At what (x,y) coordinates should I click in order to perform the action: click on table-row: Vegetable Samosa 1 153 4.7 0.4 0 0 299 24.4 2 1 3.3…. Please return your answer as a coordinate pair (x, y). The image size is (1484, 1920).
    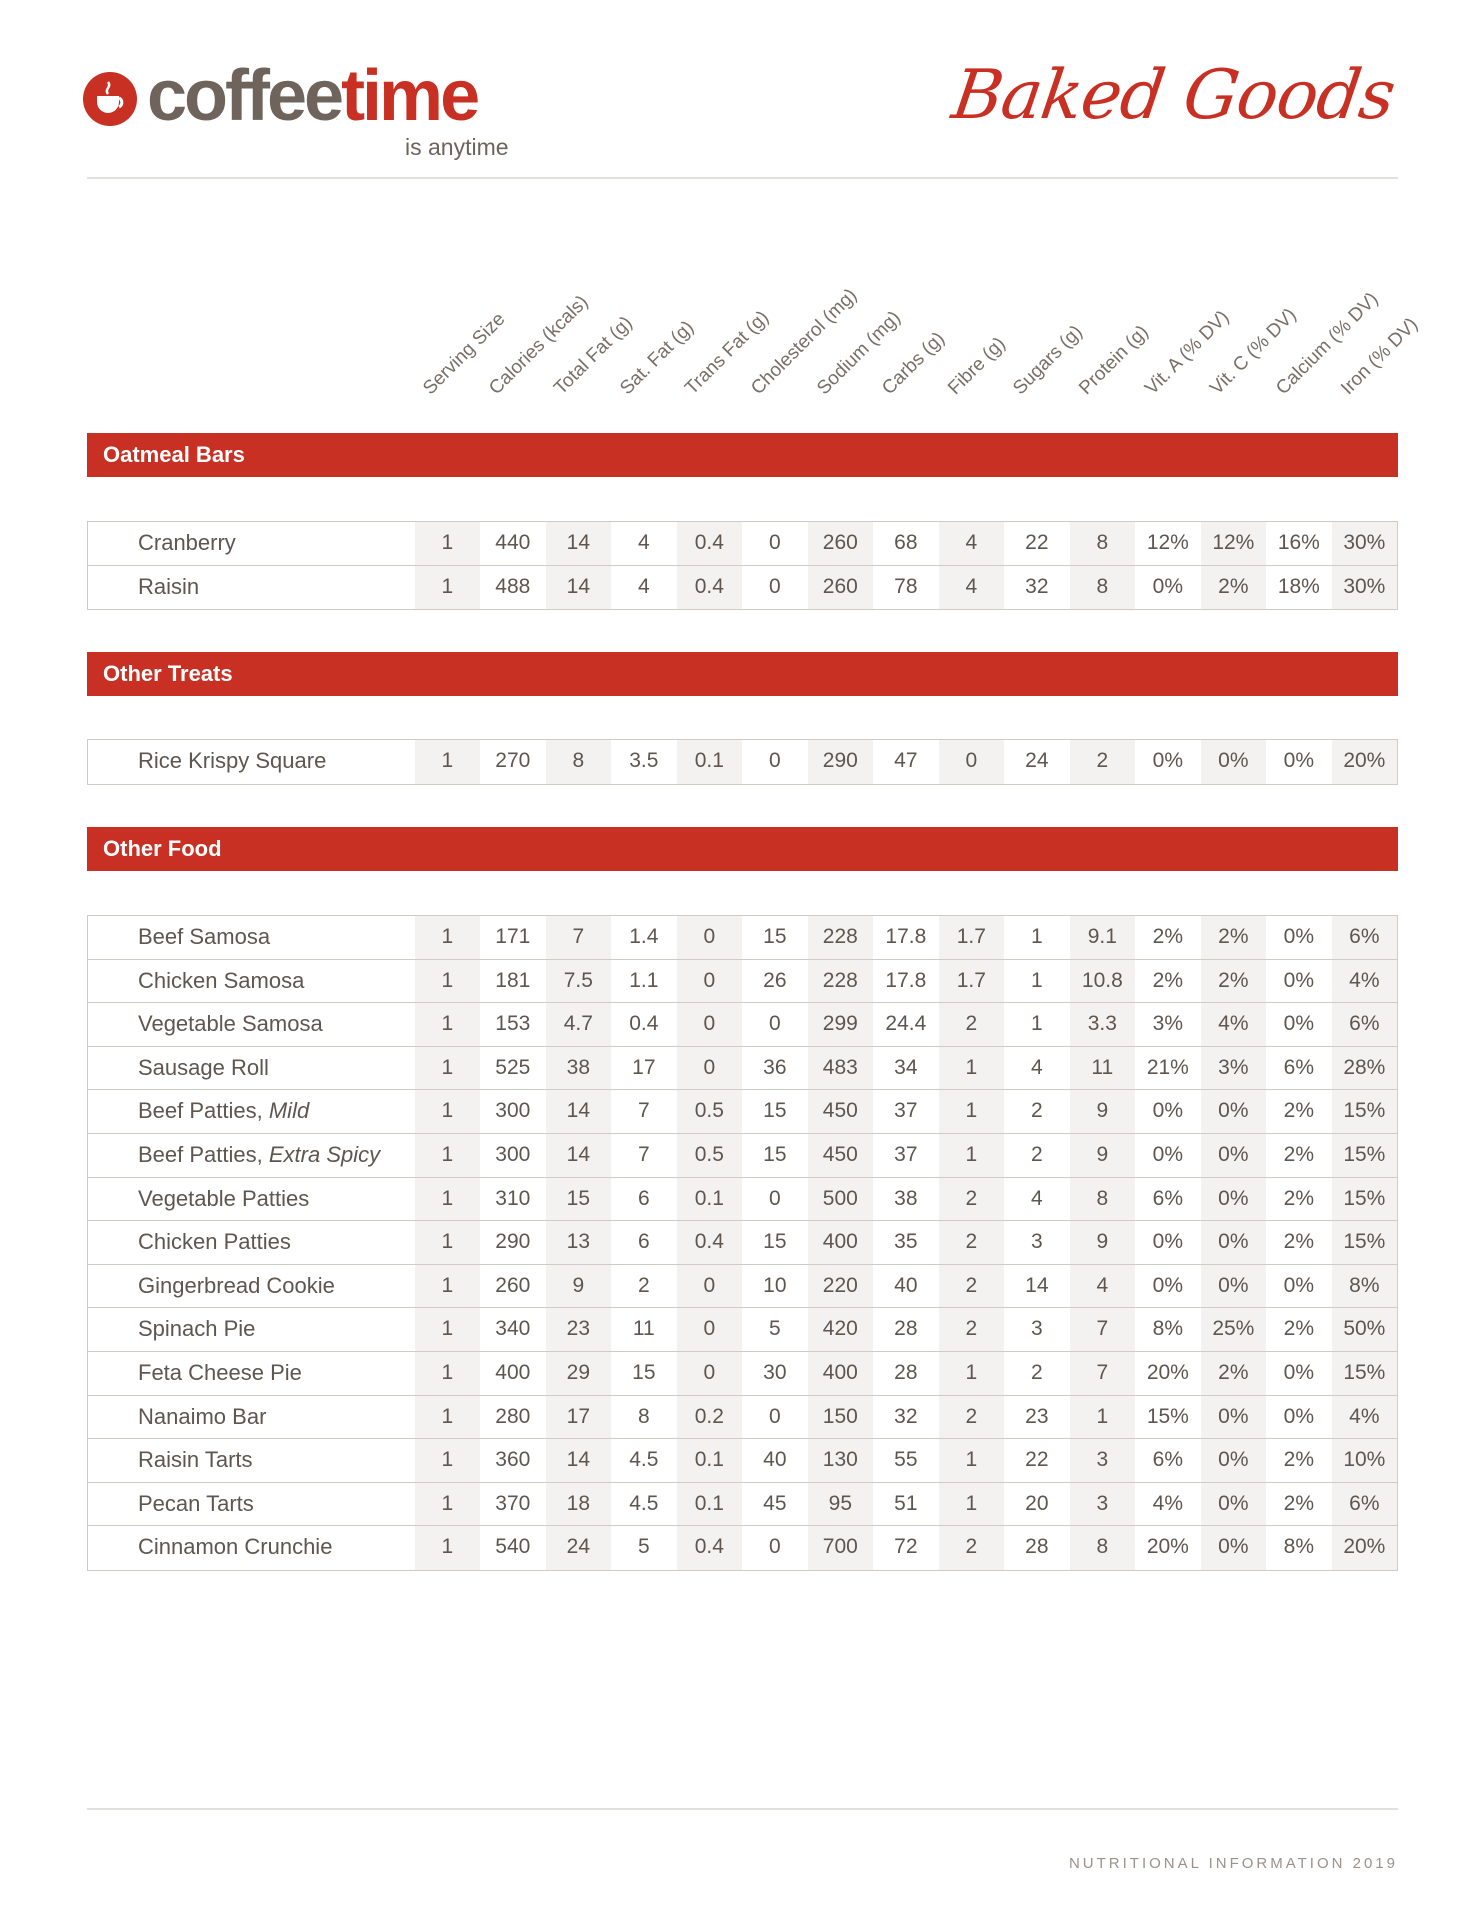
    Looking at the image, I should click on (743, 1025).